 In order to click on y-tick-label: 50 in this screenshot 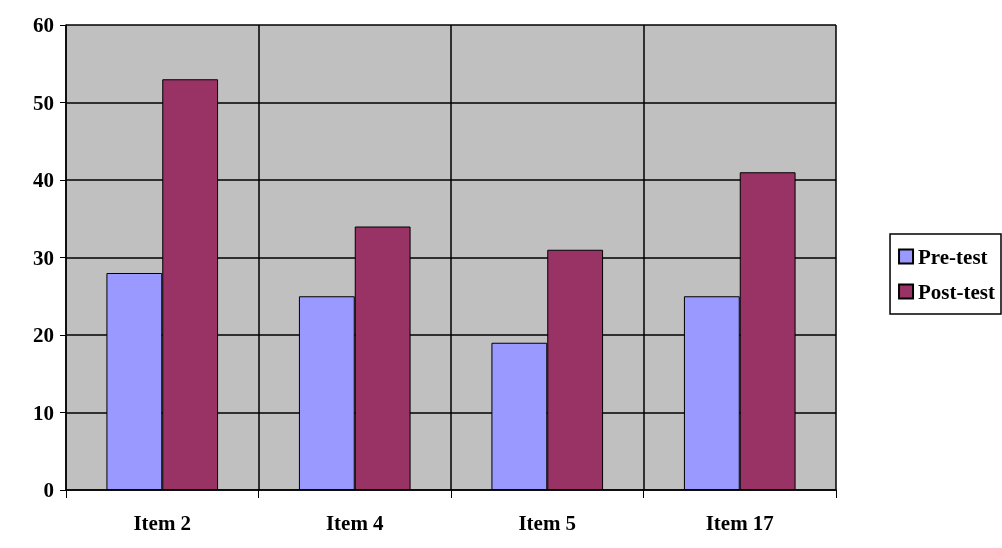, I will do `click(43, 102)`.